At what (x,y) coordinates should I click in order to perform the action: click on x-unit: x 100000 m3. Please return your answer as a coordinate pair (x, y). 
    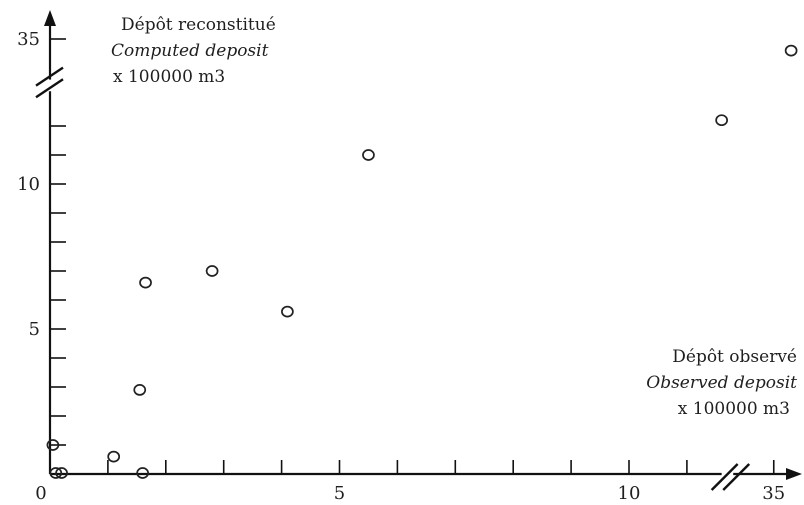
    Looking at the image, I should click on (734, 409).